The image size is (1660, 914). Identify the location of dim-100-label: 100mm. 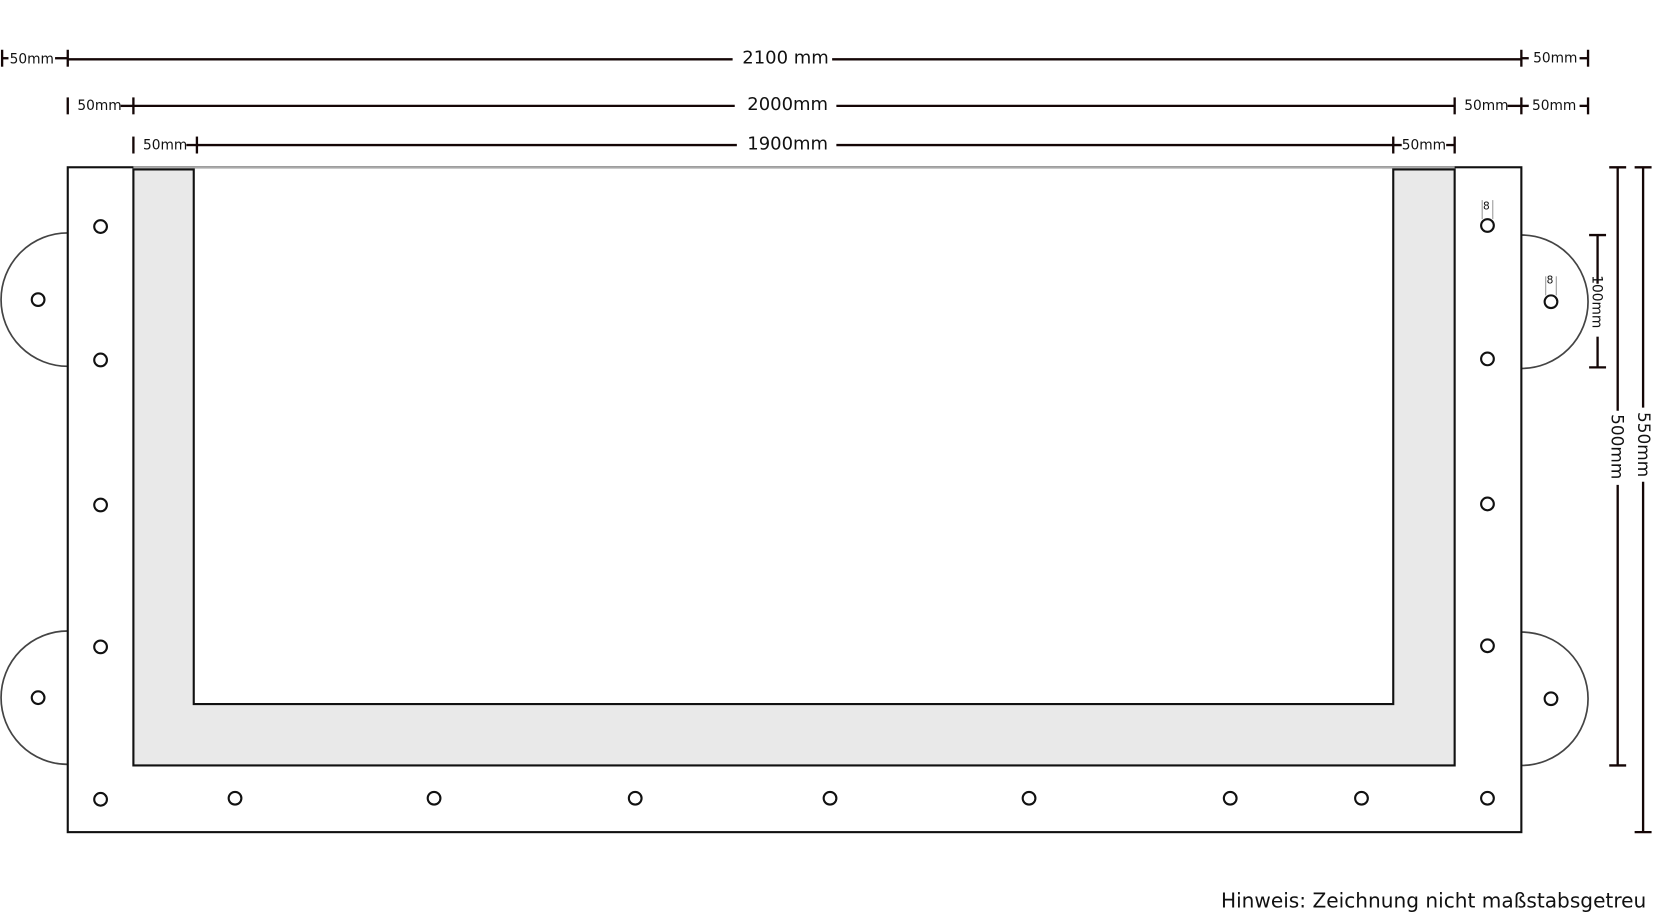
(1596, 301).